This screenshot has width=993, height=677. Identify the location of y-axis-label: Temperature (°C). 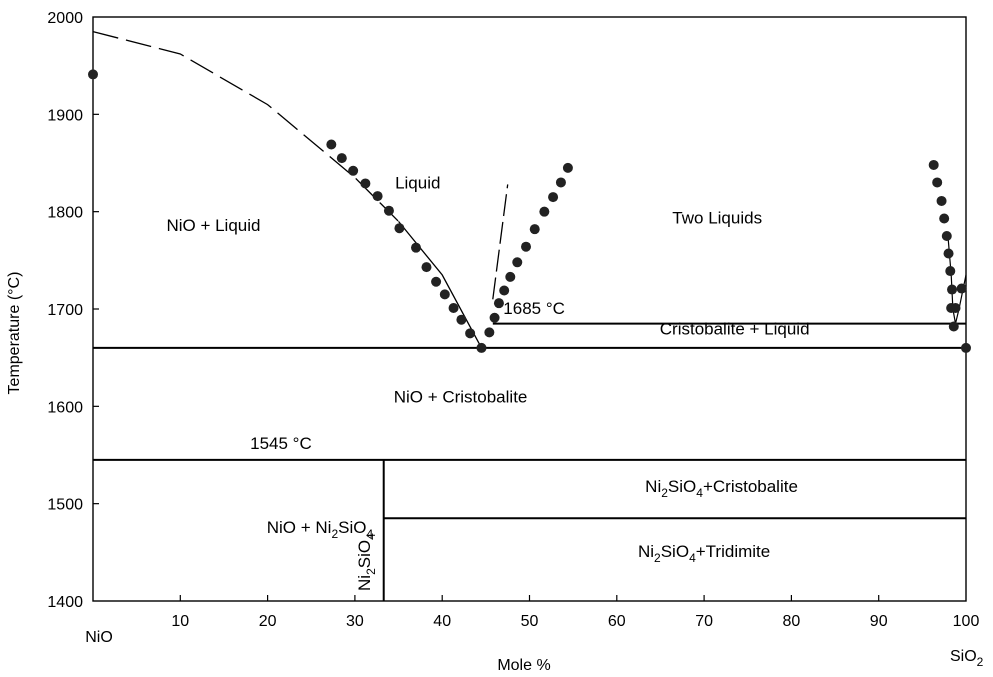
(14, 333).